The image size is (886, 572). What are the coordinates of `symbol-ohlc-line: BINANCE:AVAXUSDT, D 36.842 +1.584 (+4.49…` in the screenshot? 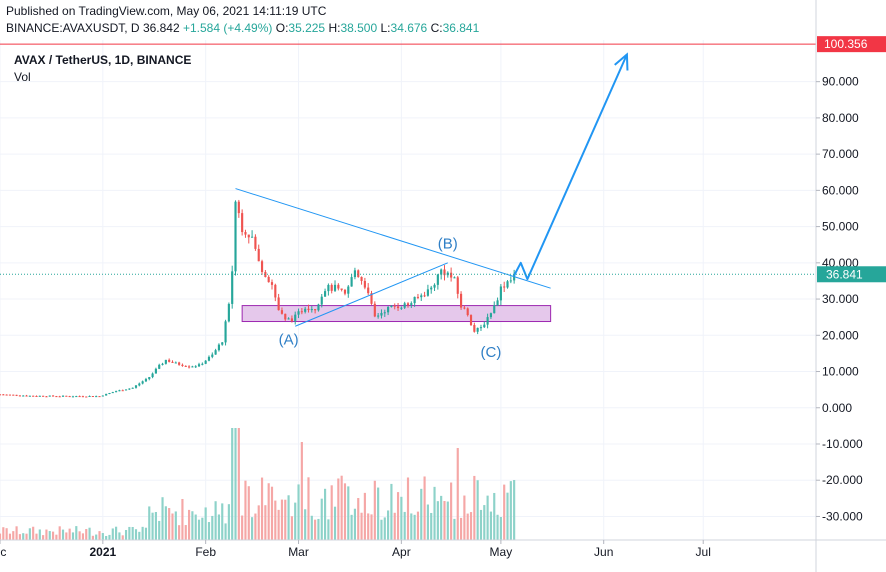 It's located at (242, 28).